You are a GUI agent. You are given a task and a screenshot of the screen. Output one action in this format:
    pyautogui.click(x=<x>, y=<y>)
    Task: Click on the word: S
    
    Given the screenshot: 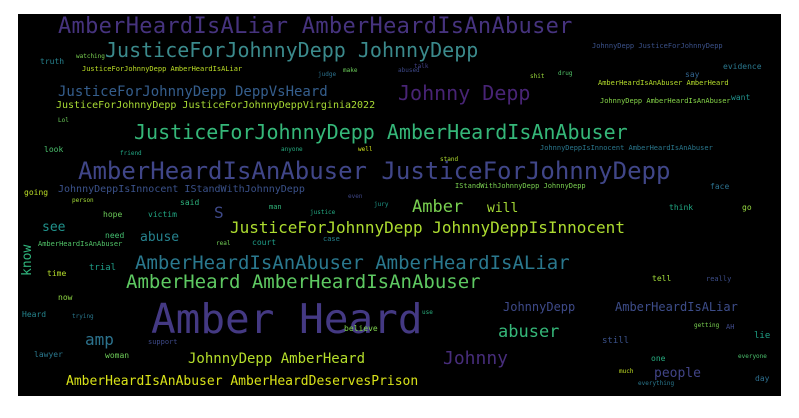 What is the action you would take?
    pyautogui.click(x=219, y=212)
    